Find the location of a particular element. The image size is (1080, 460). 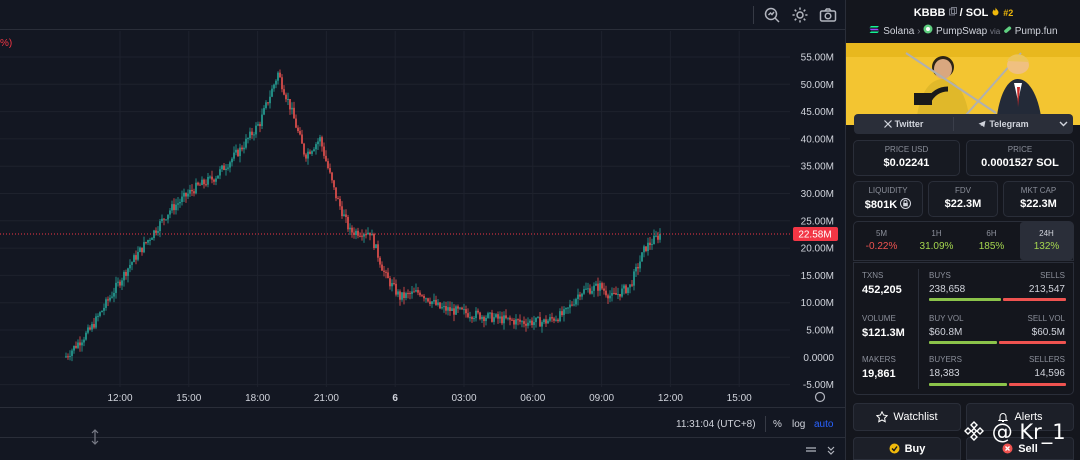

tab-24h: 24H 132% is located at coordinates (1046, 241).